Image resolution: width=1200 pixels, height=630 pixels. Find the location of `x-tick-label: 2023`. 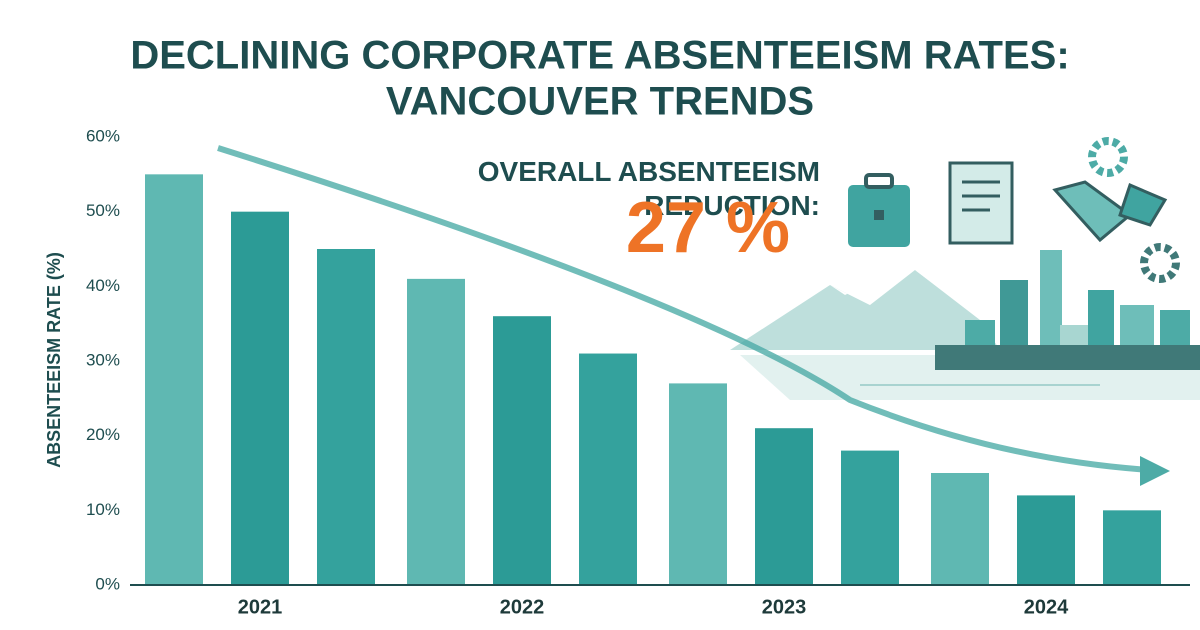

x-tick-label: 2023 is located at coordinates (784, 607).